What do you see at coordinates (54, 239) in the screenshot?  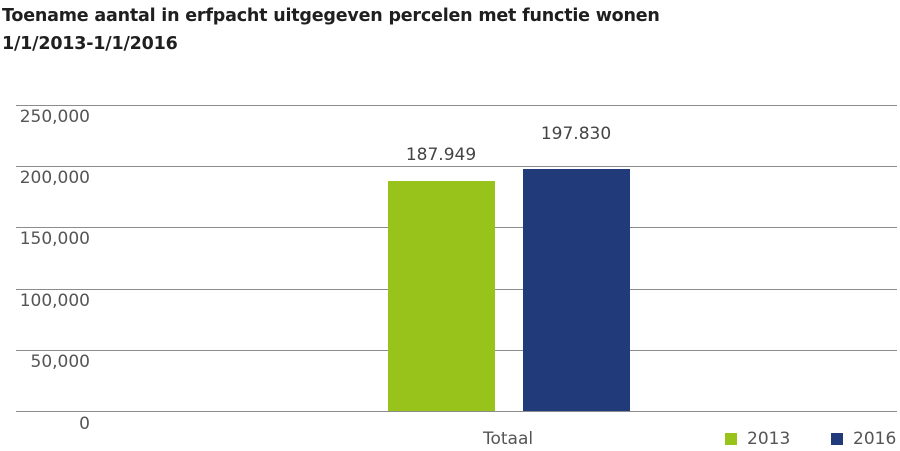 I see `y-tick-label: 150,000` at bounding box center [54, 239].